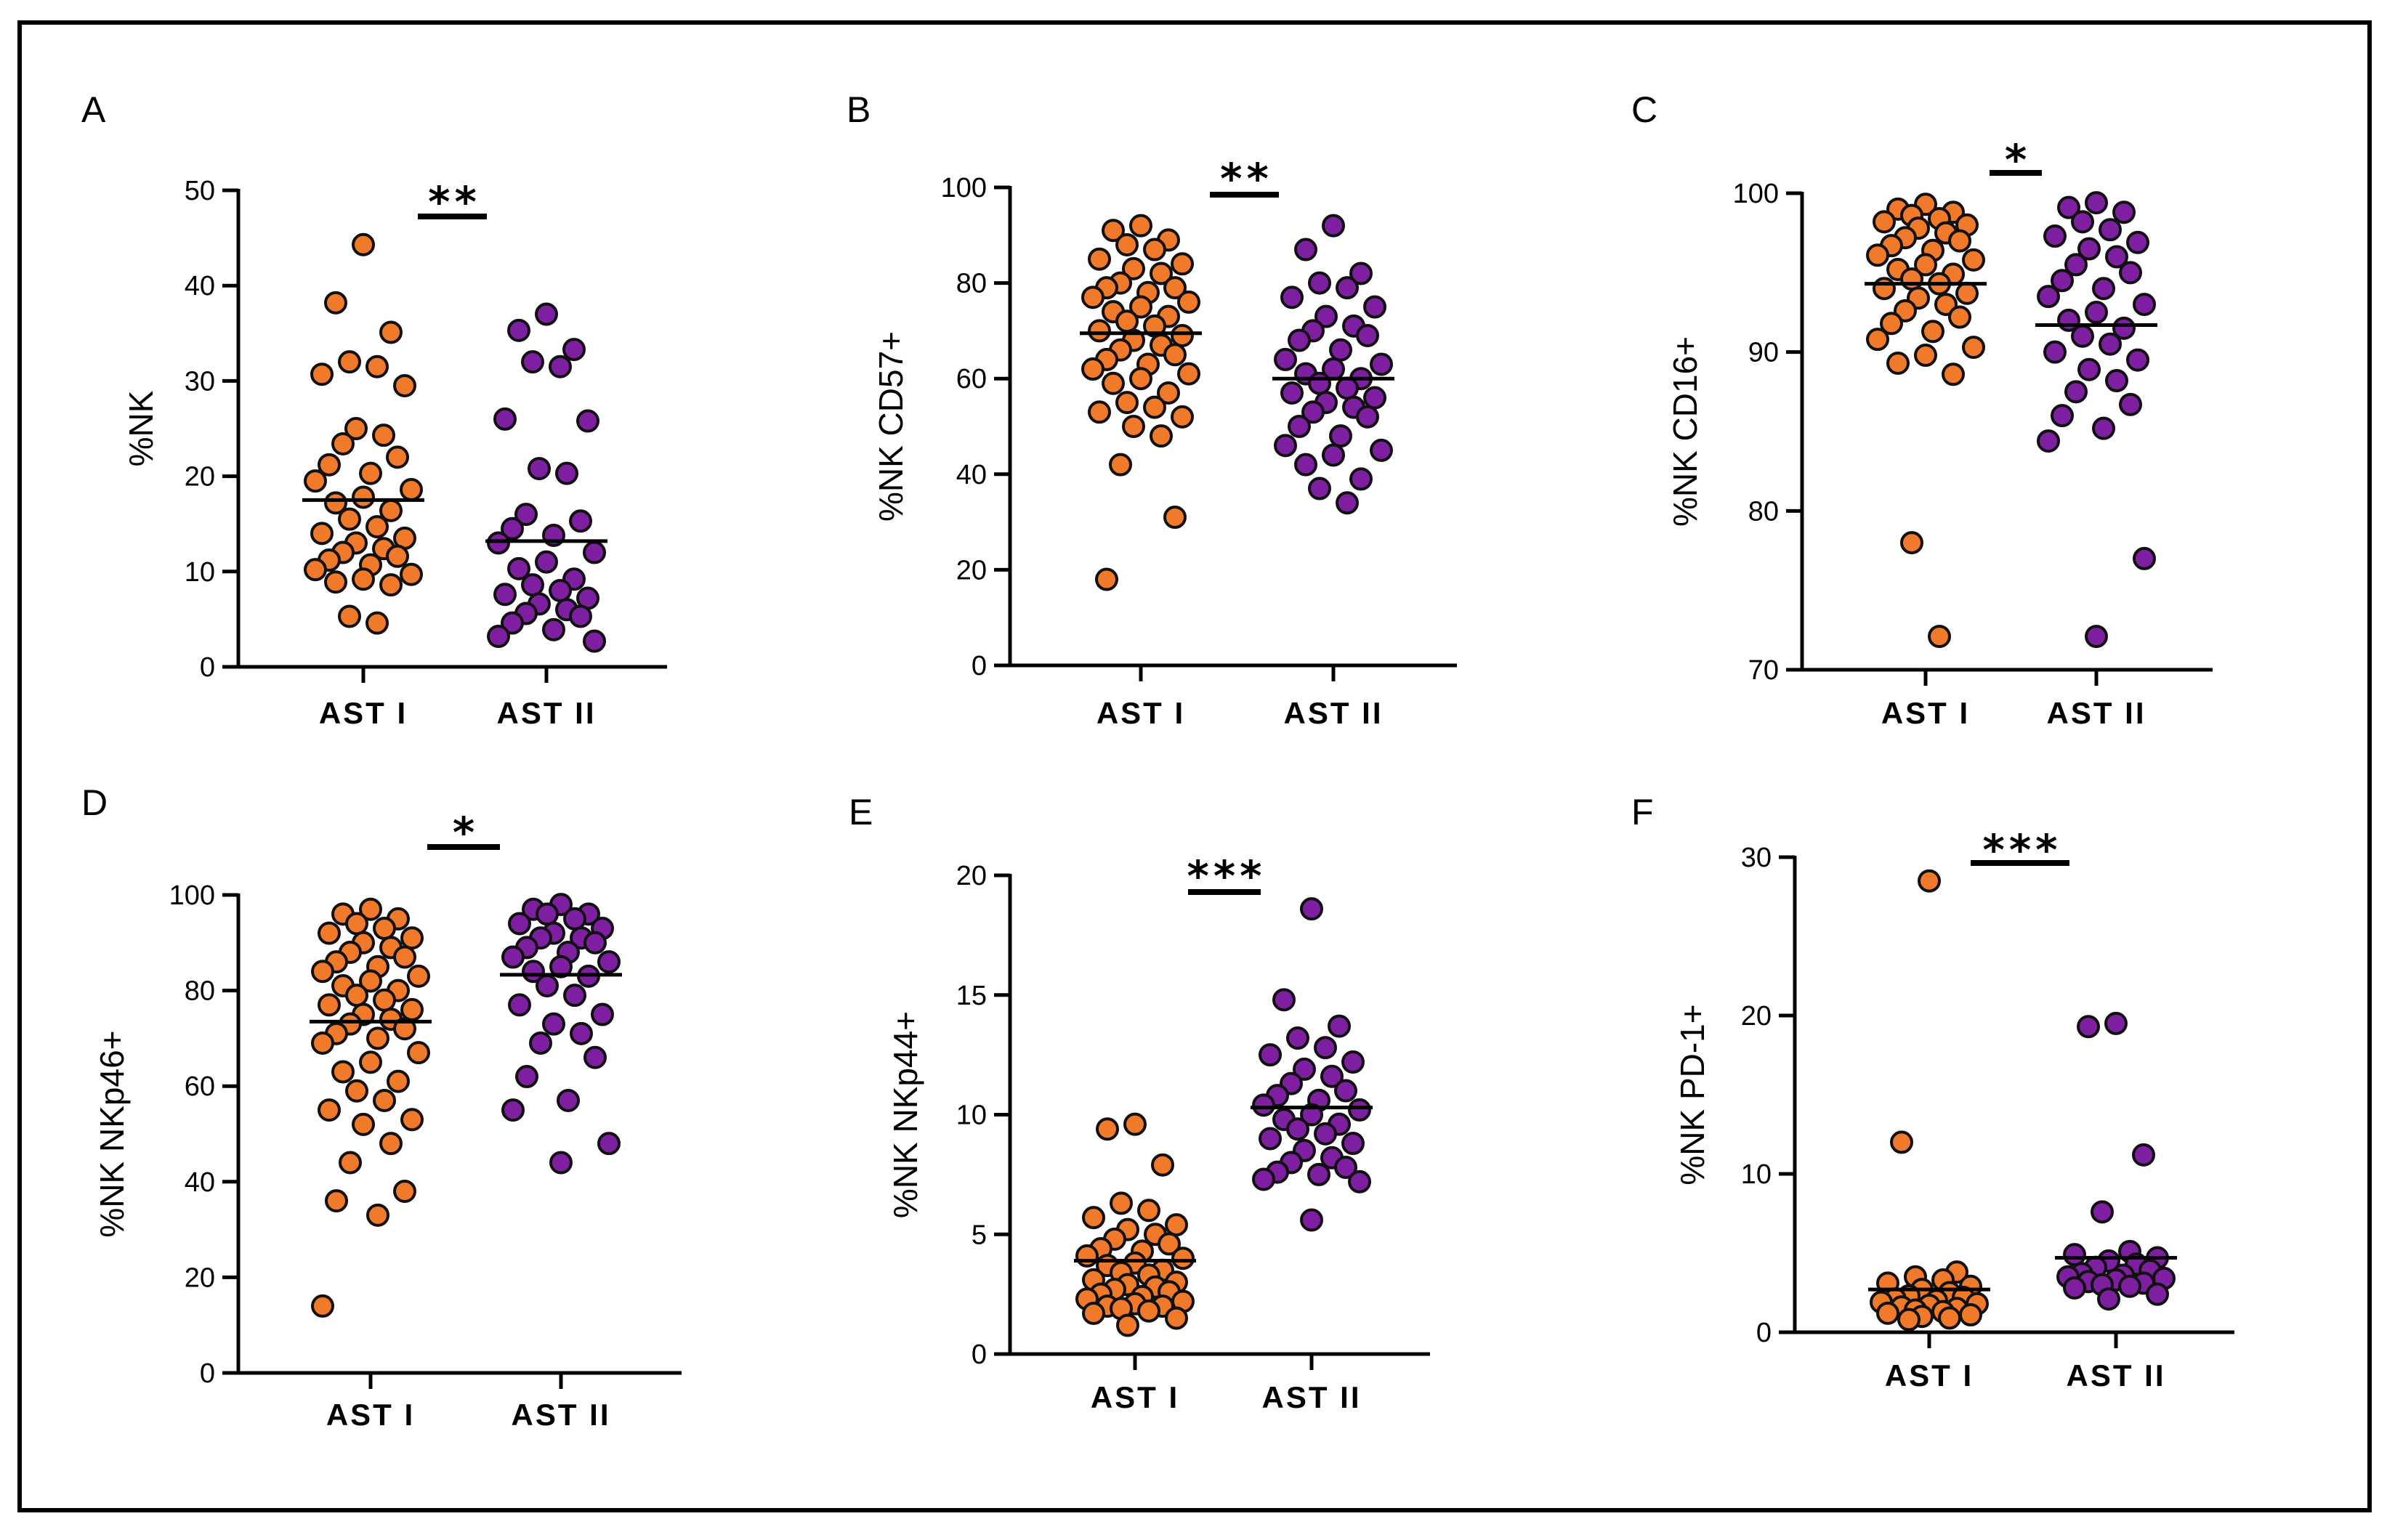 This screenshot has width=2395, height=1540. What do you see at coordinates (200, 286) in the screenshot?
I see `y-tick-label: 40` at bounding box center [200, 286].